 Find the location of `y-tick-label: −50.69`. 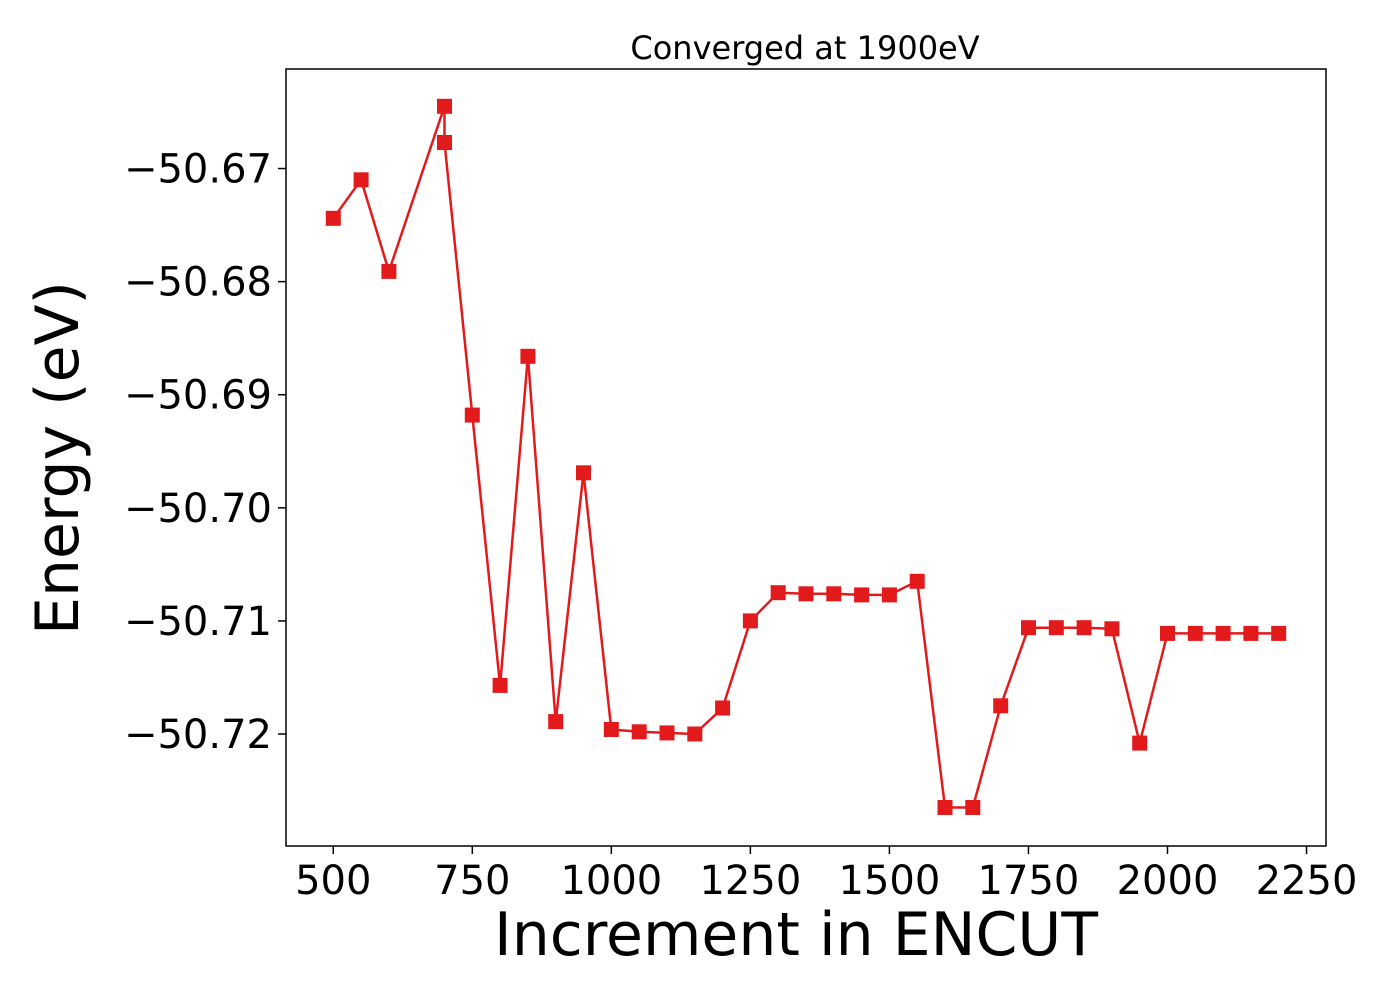

y-tick-label: −50.69 is located at coordinates (198, 396).